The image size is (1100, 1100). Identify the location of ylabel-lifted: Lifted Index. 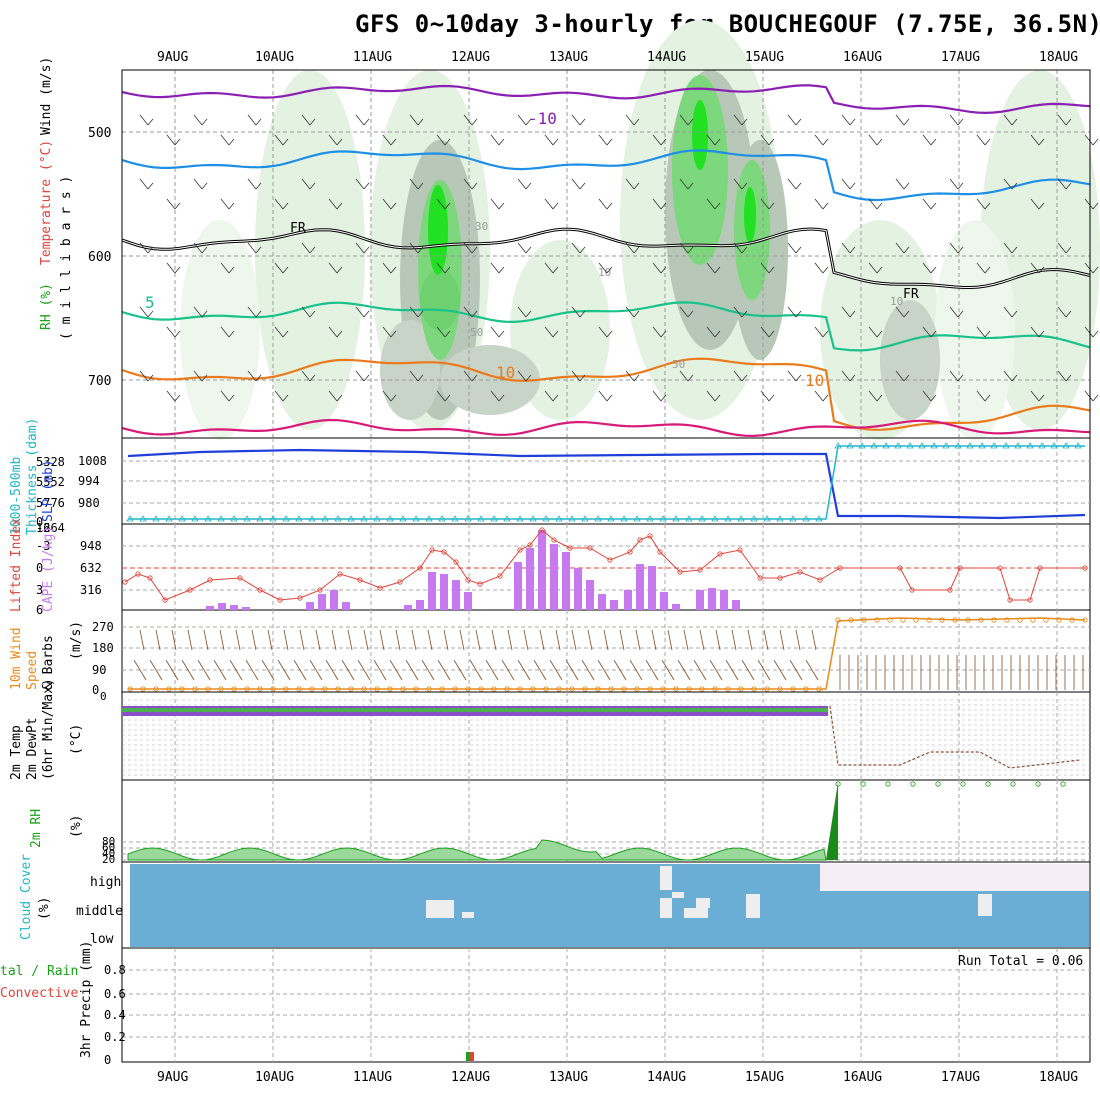
(16, 565).